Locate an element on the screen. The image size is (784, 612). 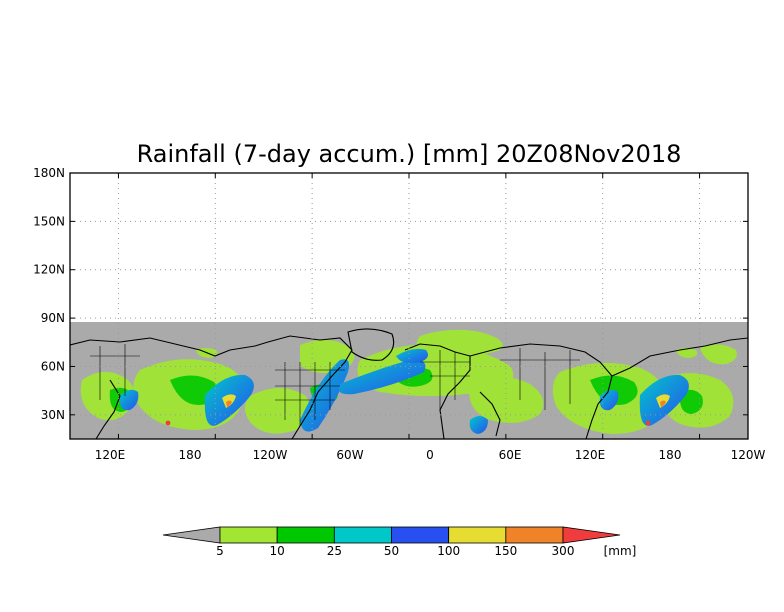
colorbar-label: 5 is located at coordinates (220, 551).